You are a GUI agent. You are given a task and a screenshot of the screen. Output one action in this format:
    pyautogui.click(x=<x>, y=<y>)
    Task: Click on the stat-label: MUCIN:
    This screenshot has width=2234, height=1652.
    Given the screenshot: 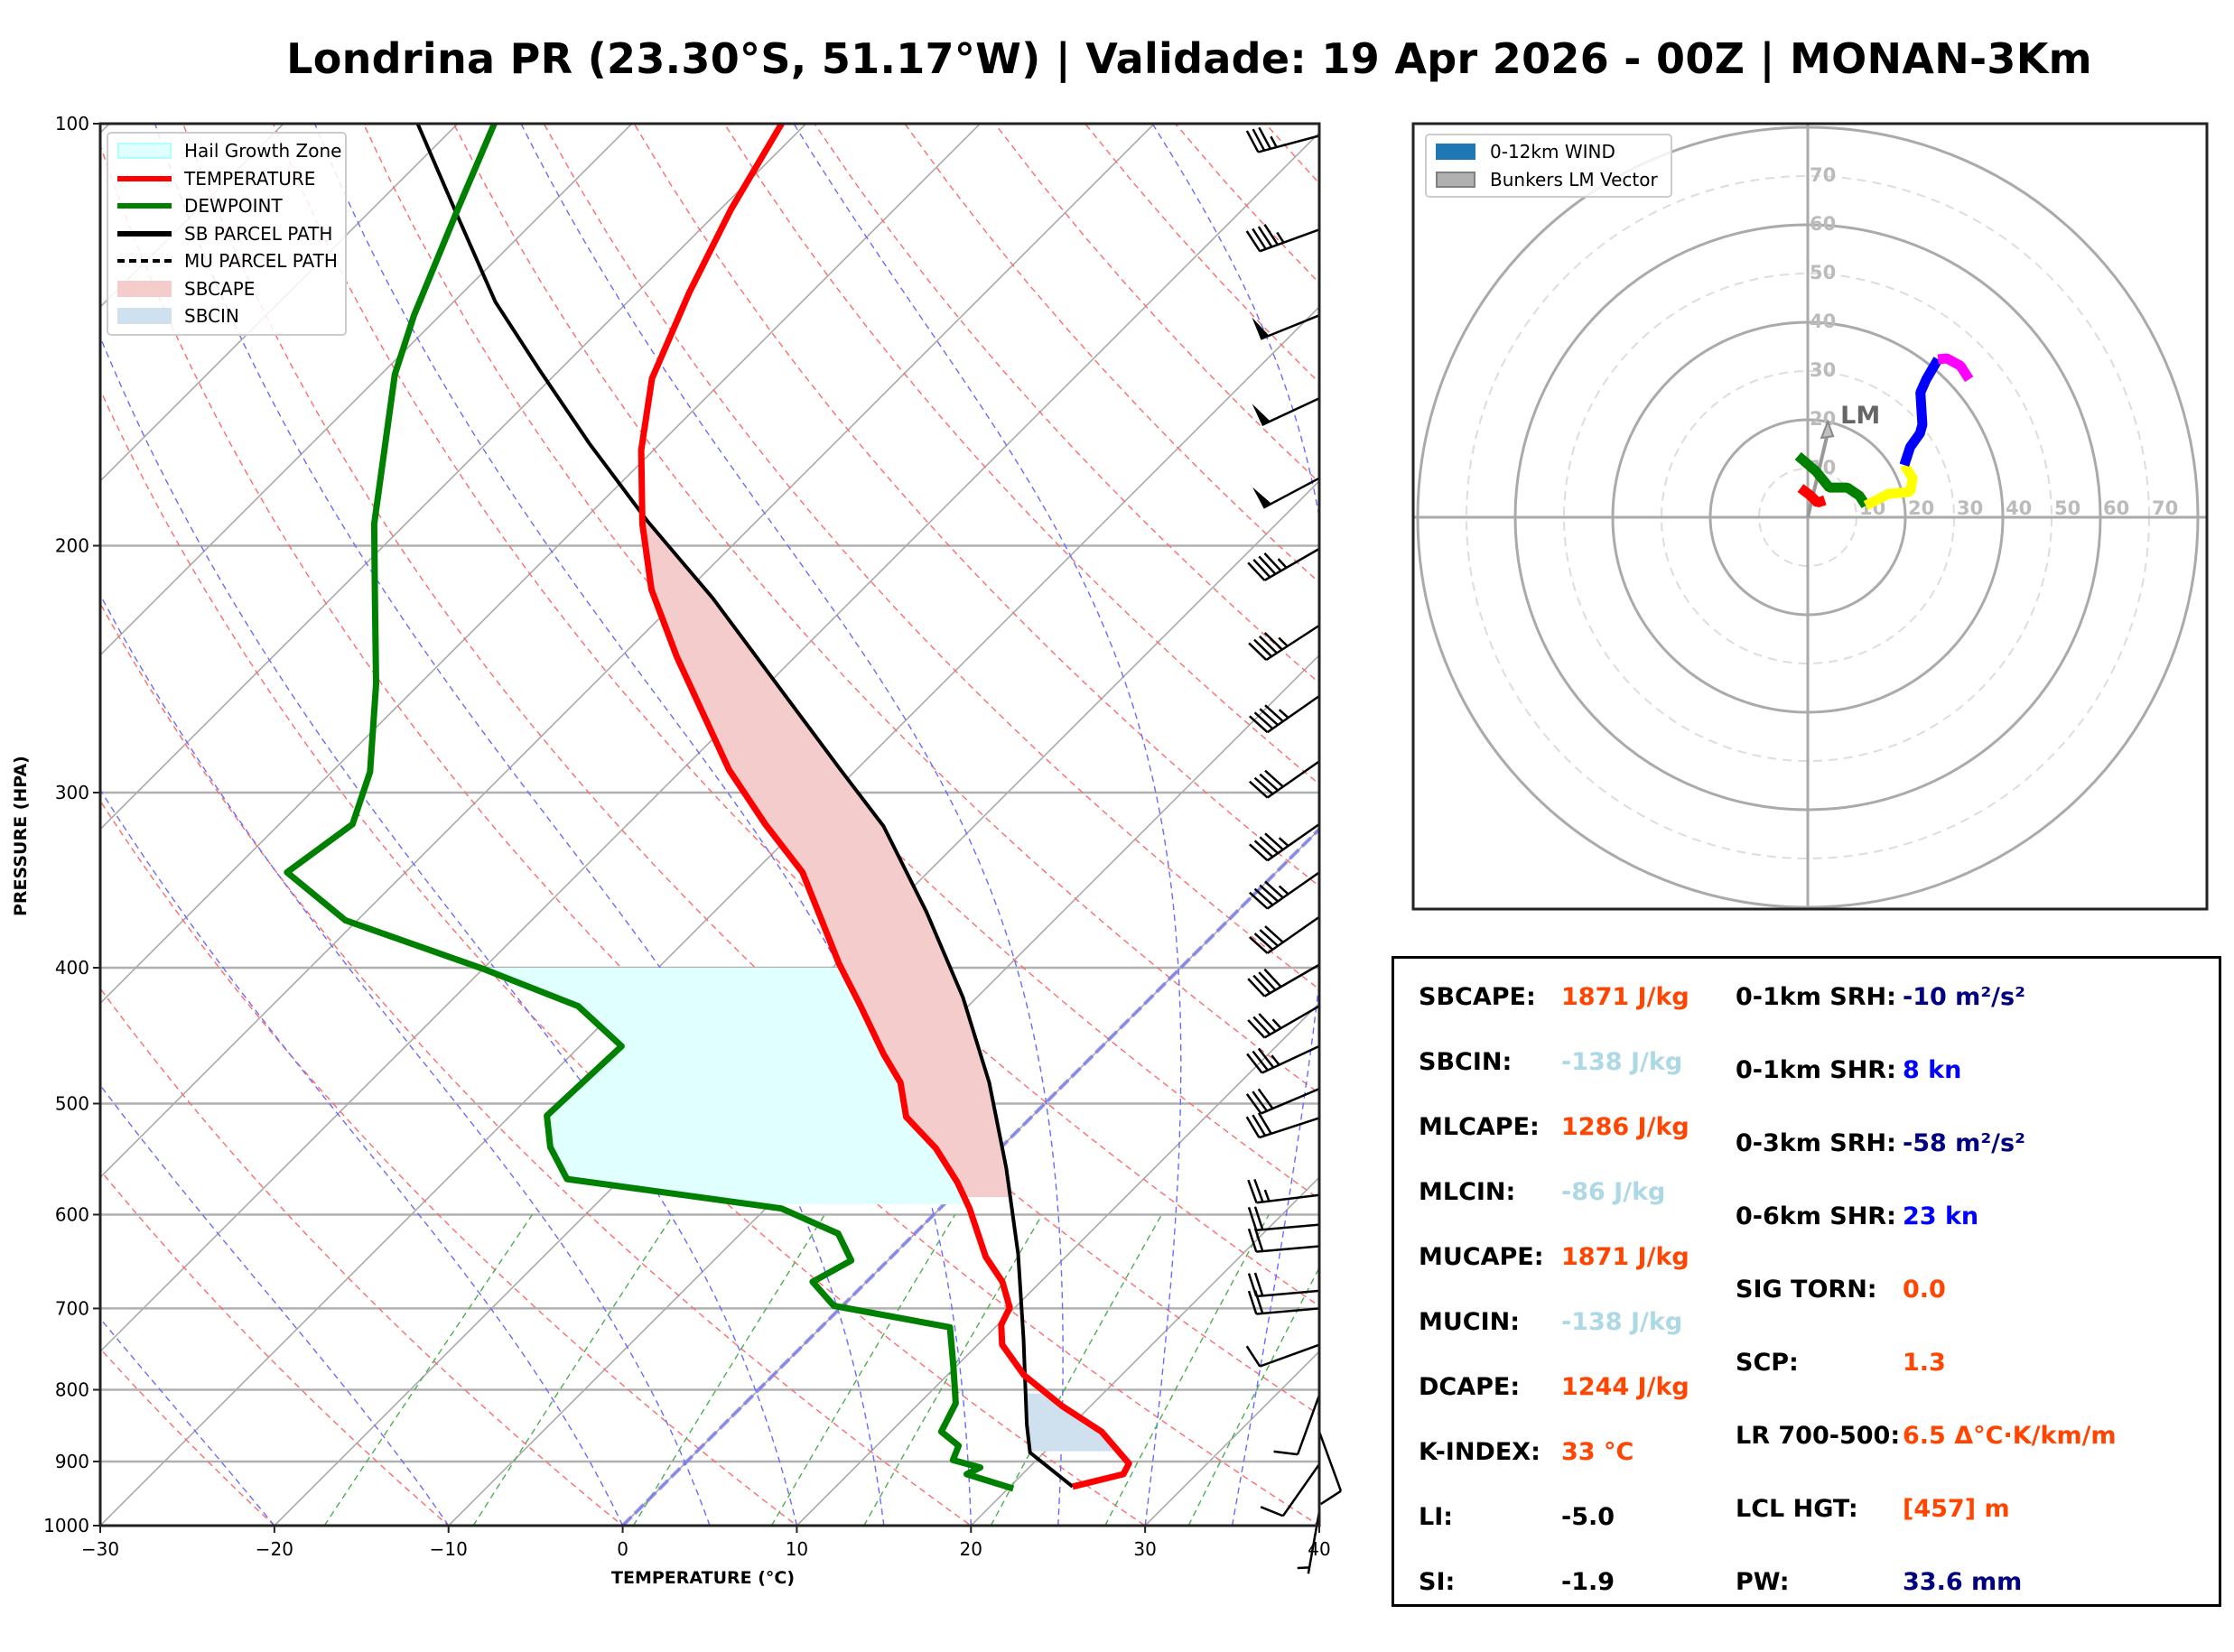 What is the action you would take?
    pyautogui.click(x=1470, y=1322)
    